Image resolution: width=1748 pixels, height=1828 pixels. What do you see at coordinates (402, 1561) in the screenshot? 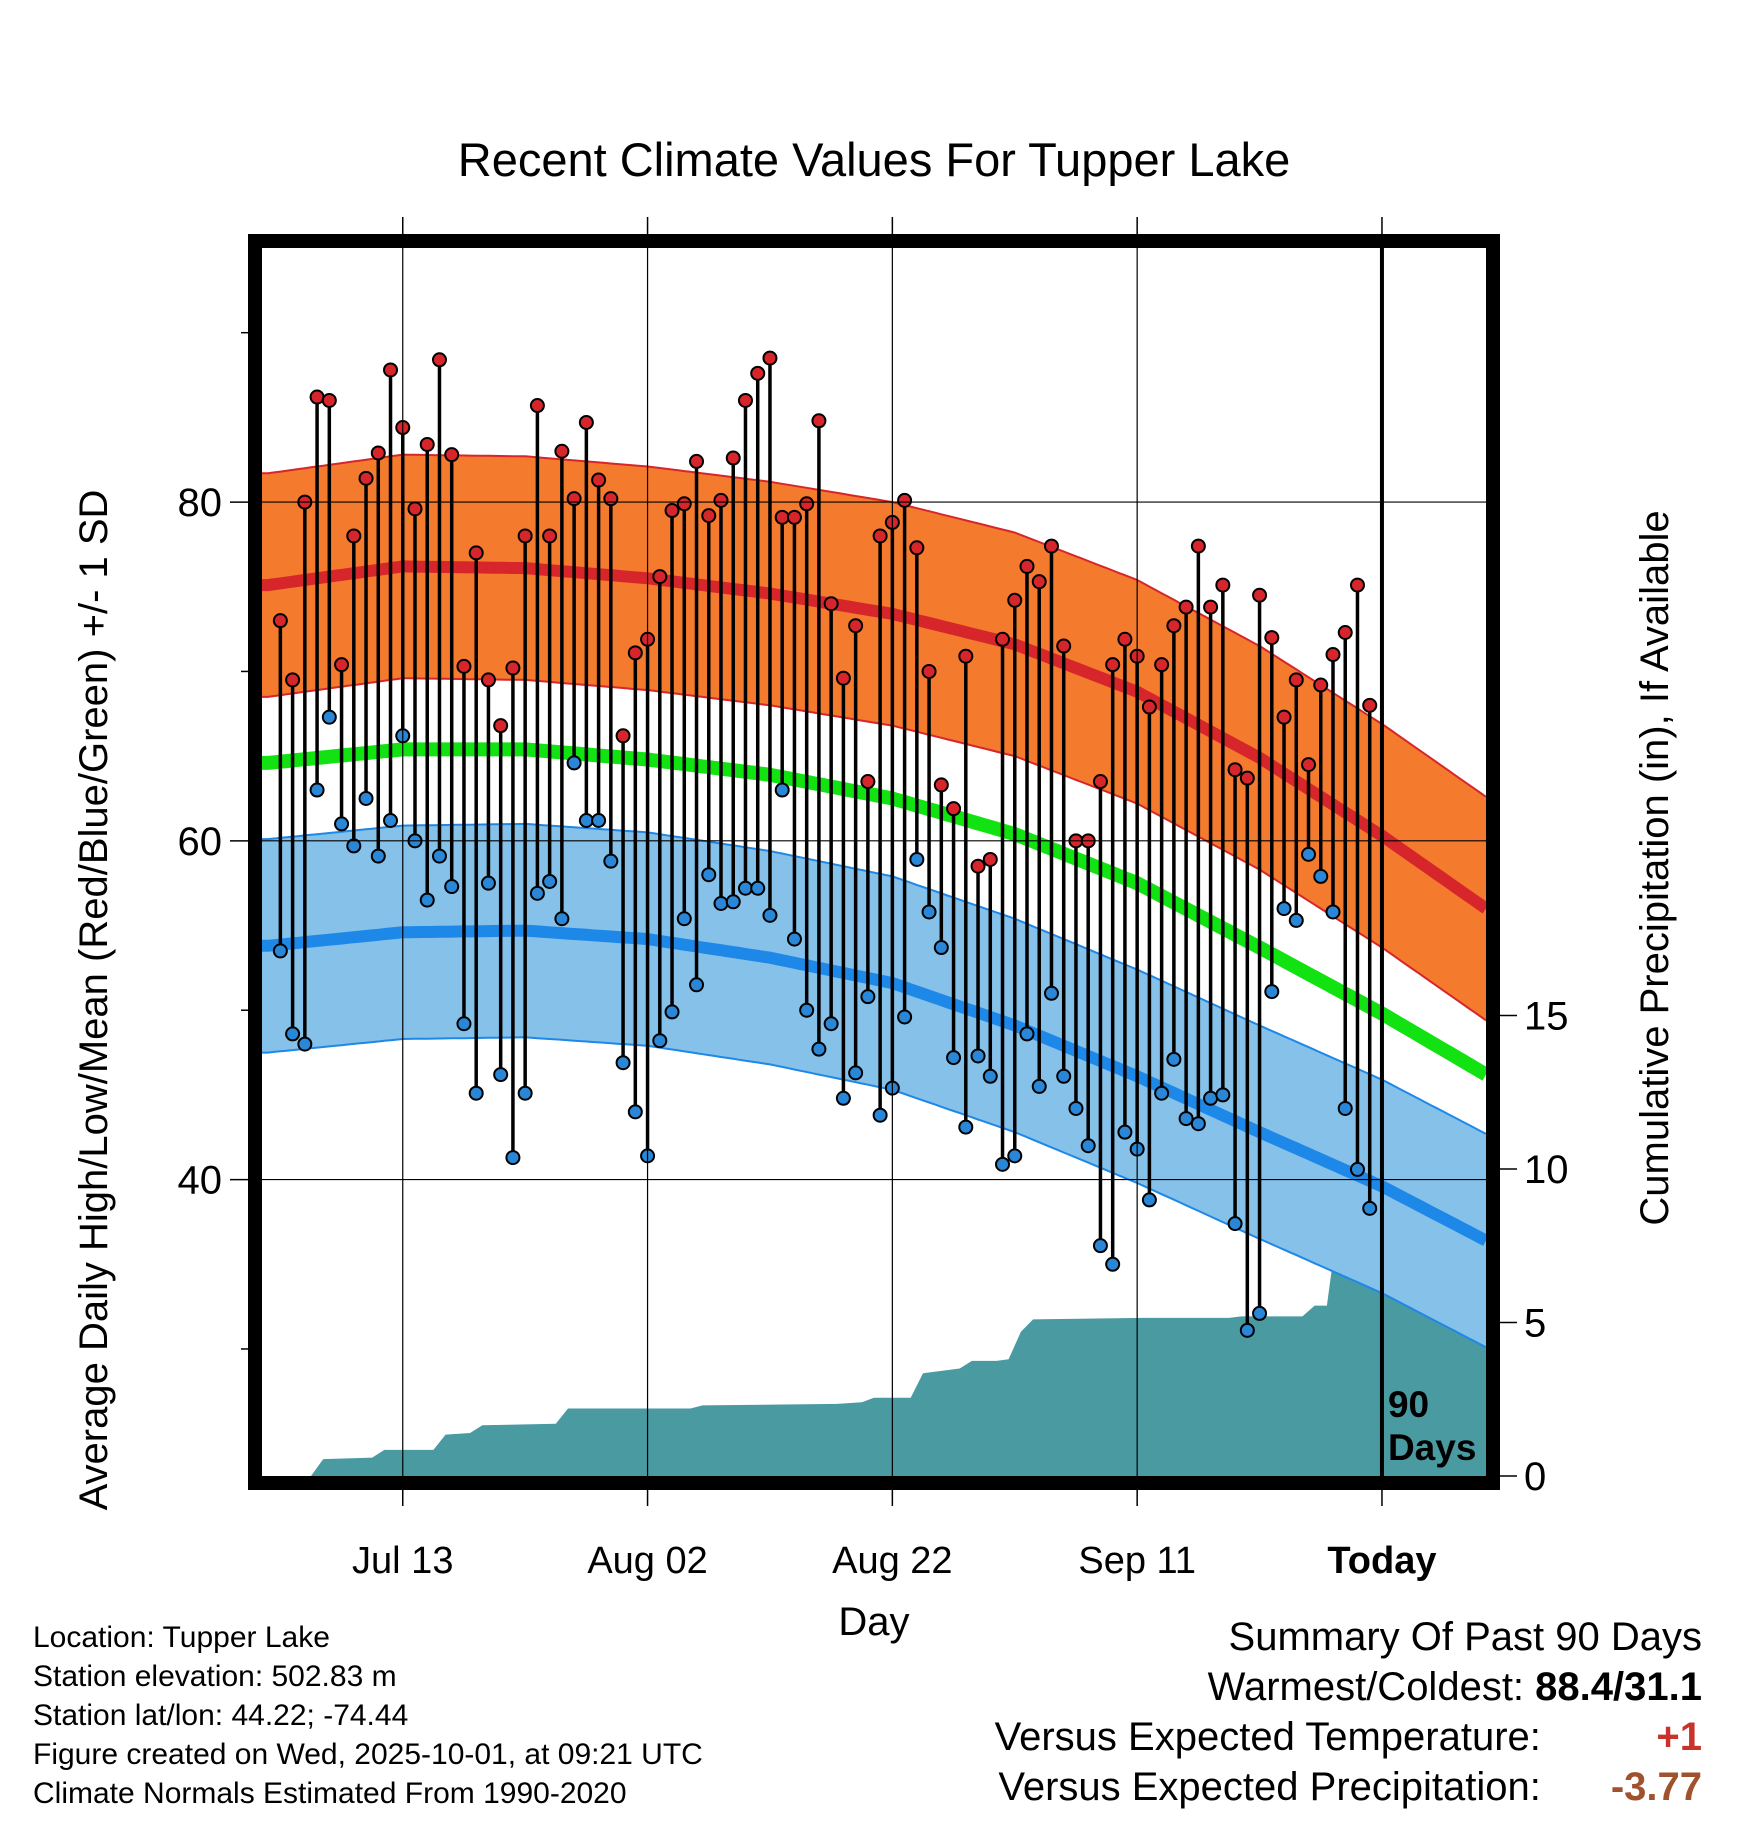
I see `x-tick-label: Jul 13` at bounding box center [402, 1561].